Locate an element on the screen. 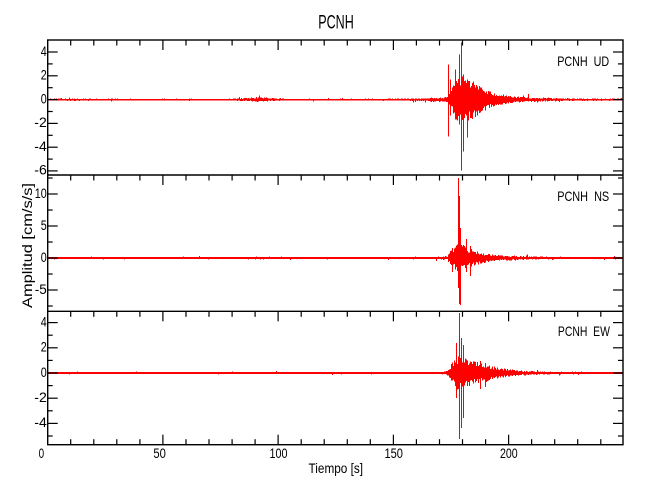  svg-text: 200 is located at coordinates (509, 453).